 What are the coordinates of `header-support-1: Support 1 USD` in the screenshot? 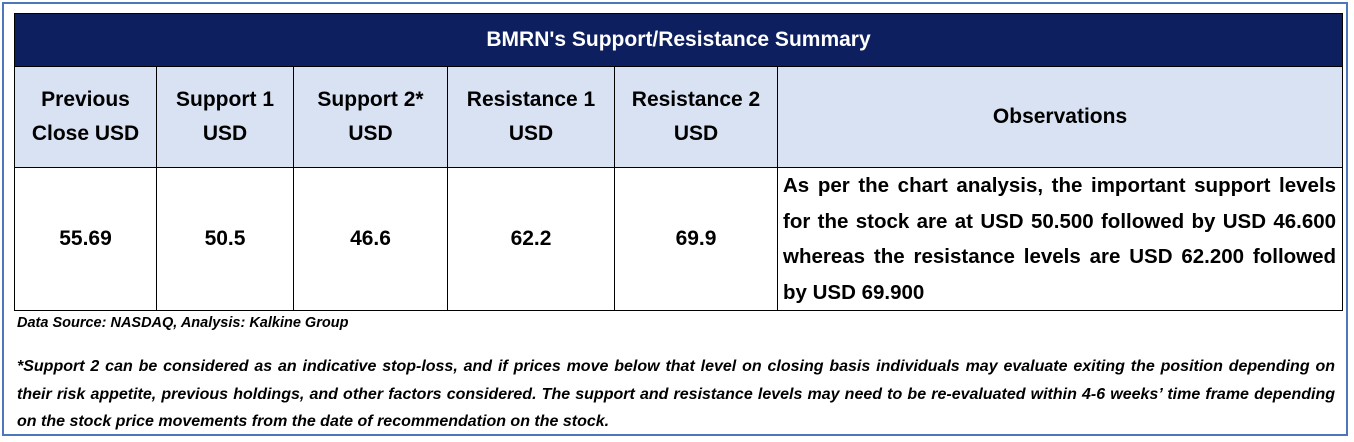 It's located at (225, 117).